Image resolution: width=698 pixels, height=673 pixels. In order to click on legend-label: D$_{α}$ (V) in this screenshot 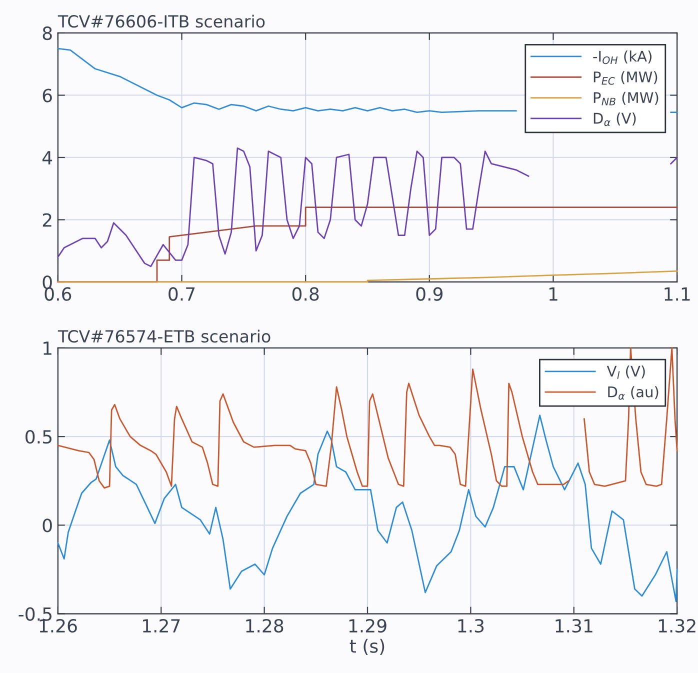, I will do `click(615, 119)`.